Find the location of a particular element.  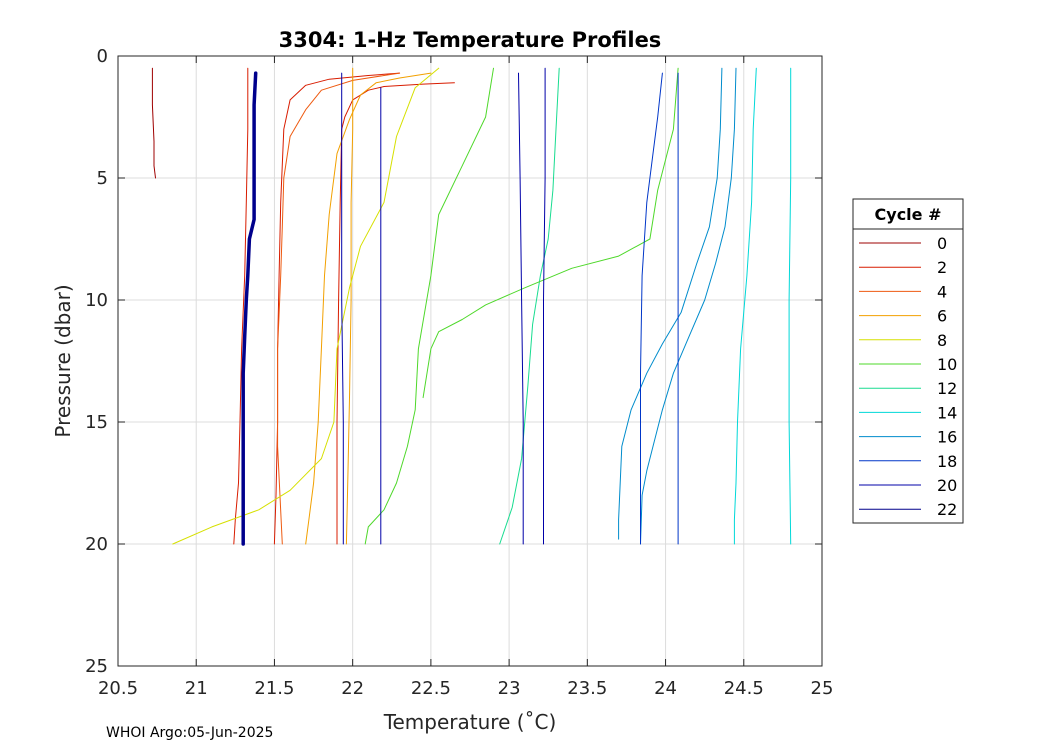

x-tick-label: 25 is located at coordinates (822, 688).